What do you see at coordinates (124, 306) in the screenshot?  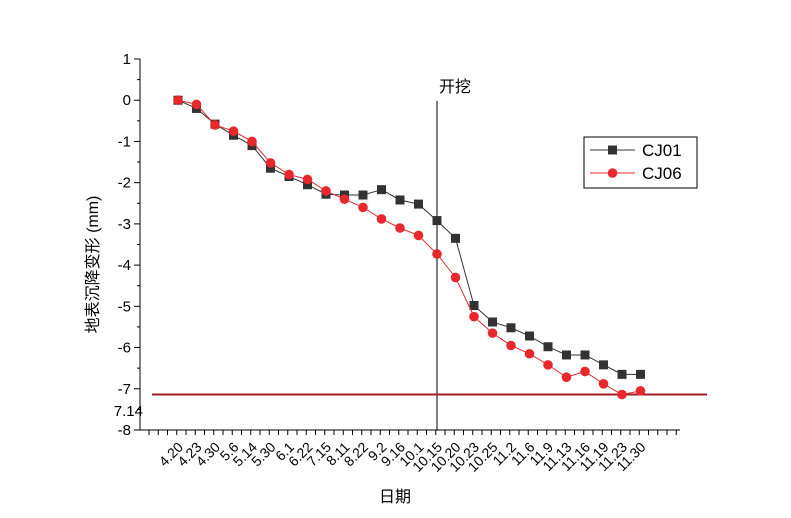 I see `y-tick-label: -5` at bounding box center [124, 306].